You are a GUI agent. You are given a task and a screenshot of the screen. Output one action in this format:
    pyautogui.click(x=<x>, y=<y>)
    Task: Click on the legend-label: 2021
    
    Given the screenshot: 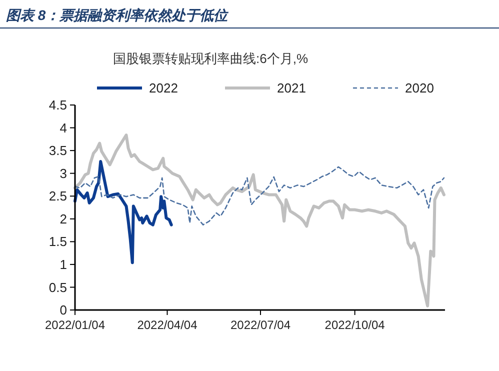 What is the action you would take?
    pyautogui.click(x=291, y=88)
    